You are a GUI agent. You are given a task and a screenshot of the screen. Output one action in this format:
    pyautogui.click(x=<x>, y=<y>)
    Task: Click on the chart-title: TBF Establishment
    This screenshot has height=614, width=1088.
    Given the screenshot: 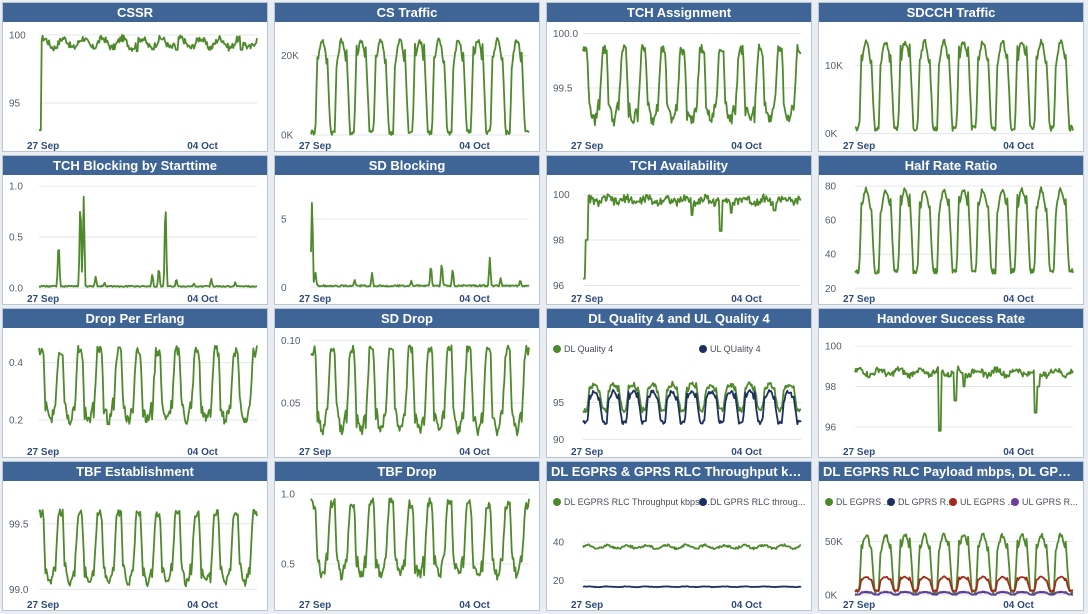 What is the action you would take?
    pyautogui.click(x=135, y=471)
    